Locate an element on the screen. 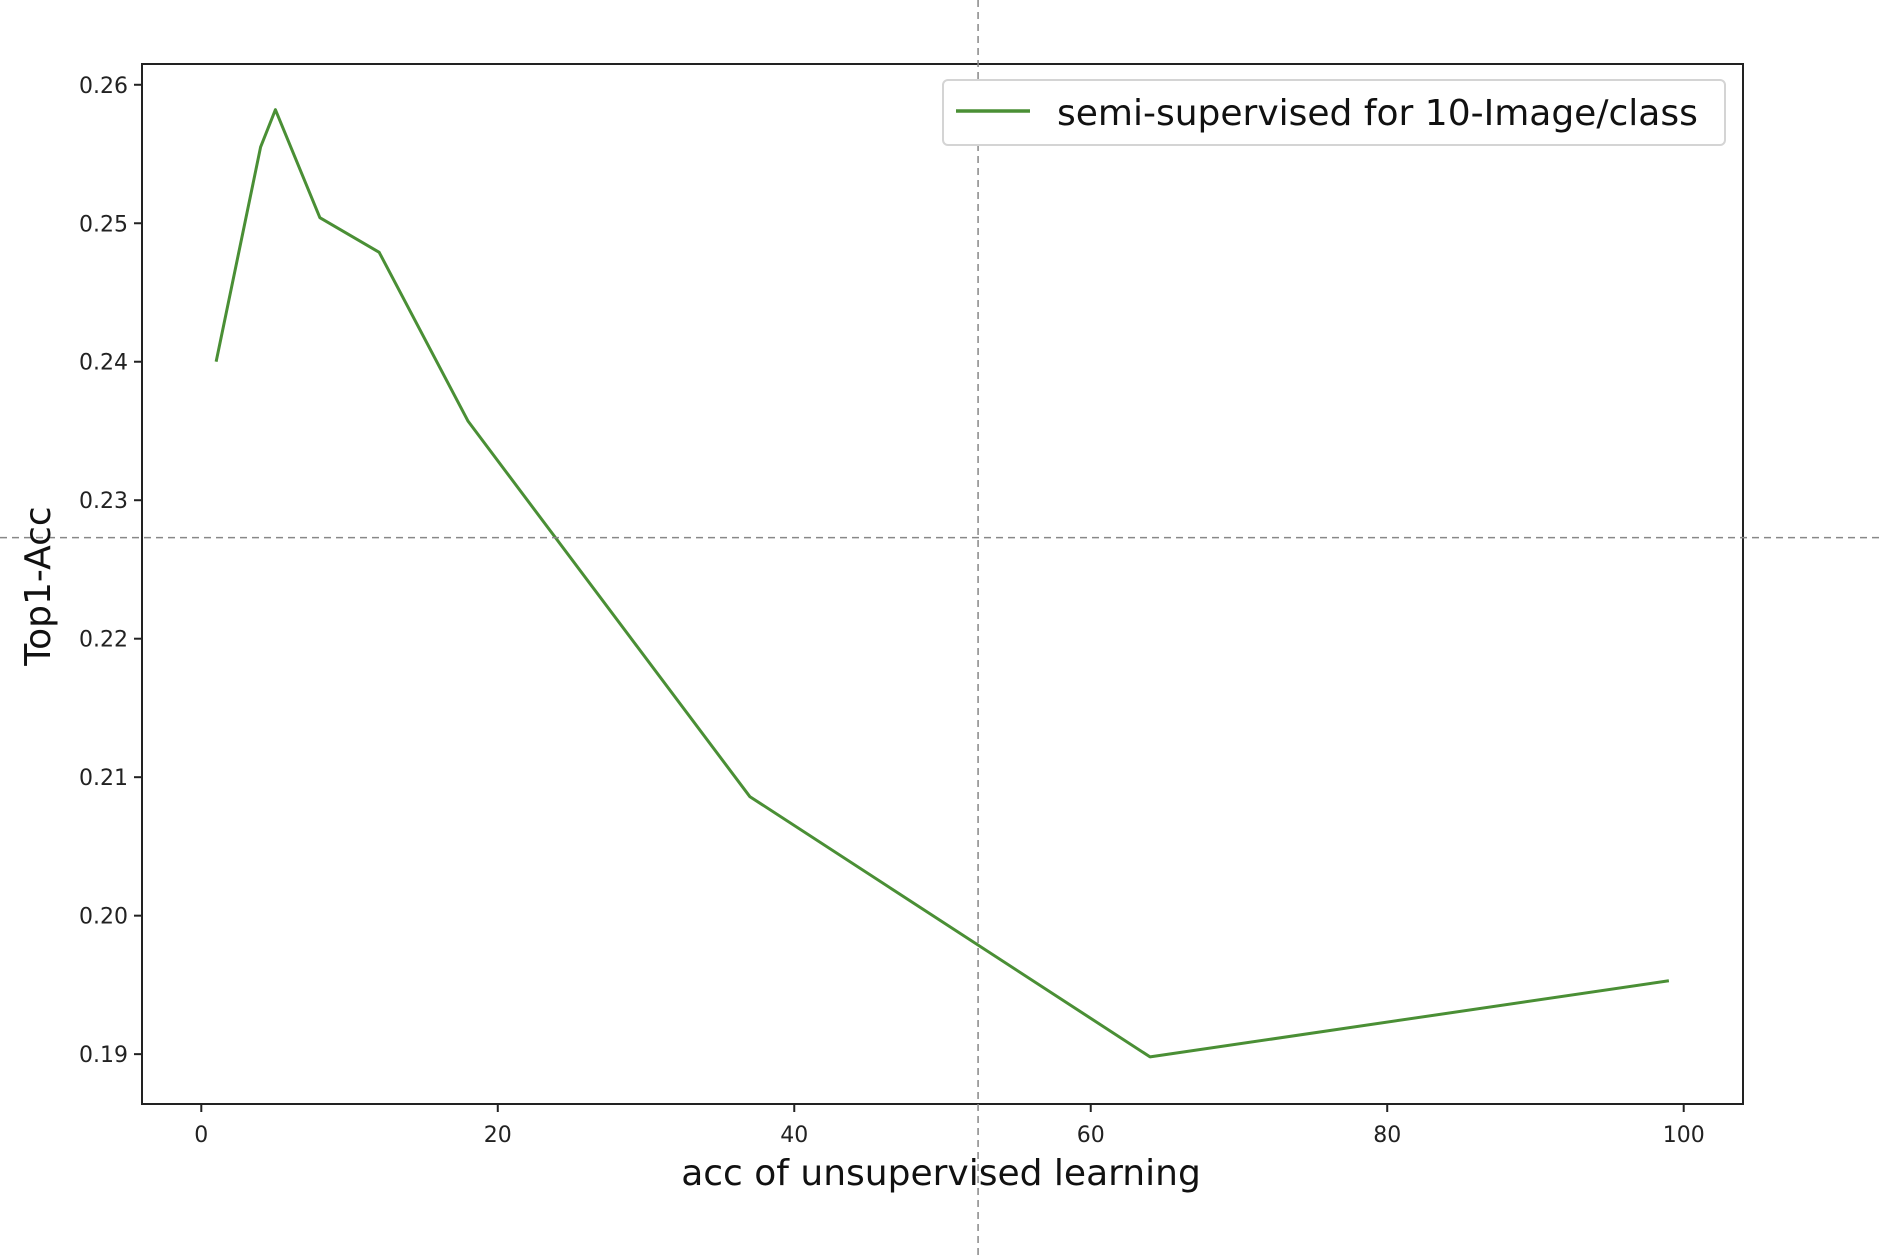 Image resolution: width=1884 pixels, height=1258 pixels. y-tick-label: 0.26 is located at coordinates (103, 86).